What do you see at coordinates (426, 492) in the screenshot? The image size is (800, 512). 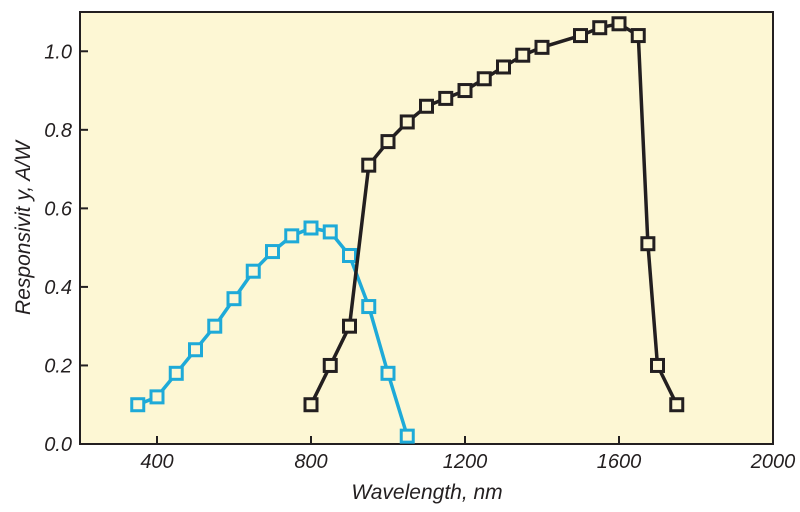 I see `x-axis-title: Wavelength, nm` at bounding box center [426, 492].